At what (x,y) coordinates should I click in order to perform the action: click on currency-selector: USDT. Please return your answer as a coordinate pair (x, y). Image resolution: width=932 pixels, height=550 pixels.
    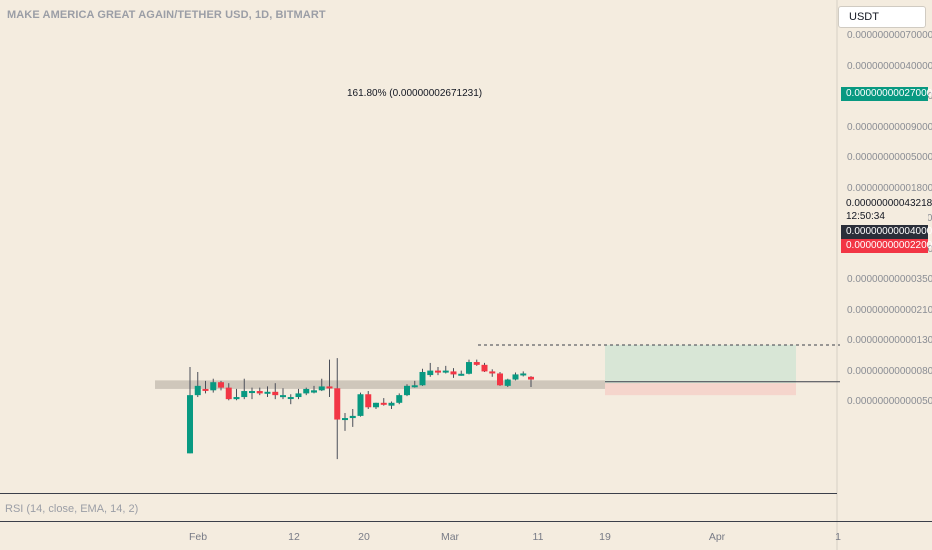
    Looking at the image, I should click on (882, 17).